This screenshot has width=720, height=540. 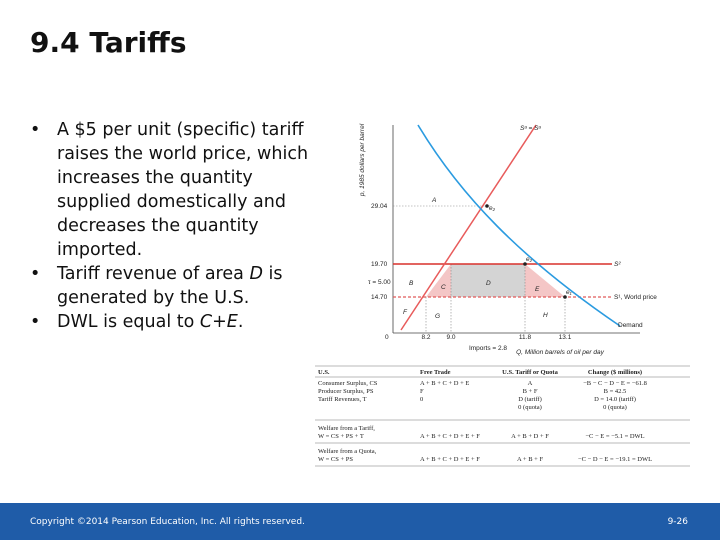 I want to click on table-cell: Free Trade, so click(x=435, y=372).